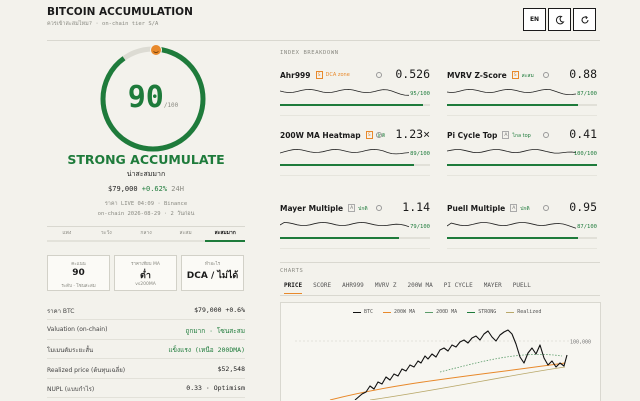 The height and width of the screenshot is (401, 640). What do you see at coordinates (146, 189) in the screenshot?
I see `price-line: $79,000 +0.62% 24H` at bounding box center [146, 189].